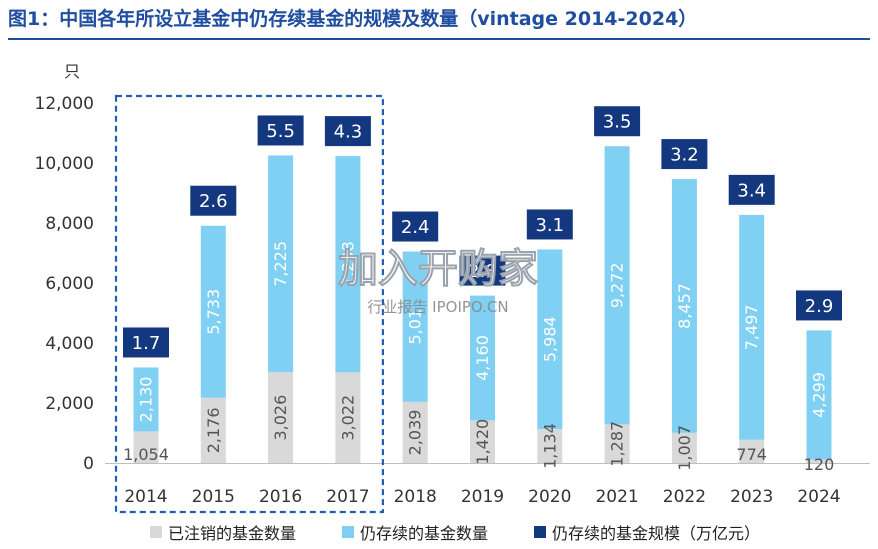 This screenshot has height=549, width=878. I want to click on x-tick-label: 2016, so click(280, 497).